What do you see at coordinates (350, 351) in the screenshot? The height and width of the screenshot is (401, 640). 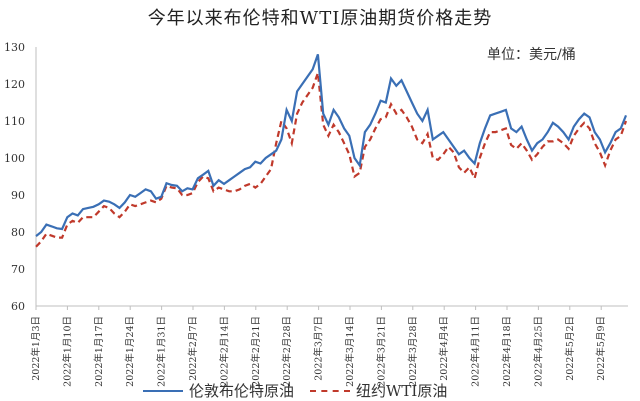 I see `x-tick-label: 2022年3月14日` at bounding box center [350, 351].